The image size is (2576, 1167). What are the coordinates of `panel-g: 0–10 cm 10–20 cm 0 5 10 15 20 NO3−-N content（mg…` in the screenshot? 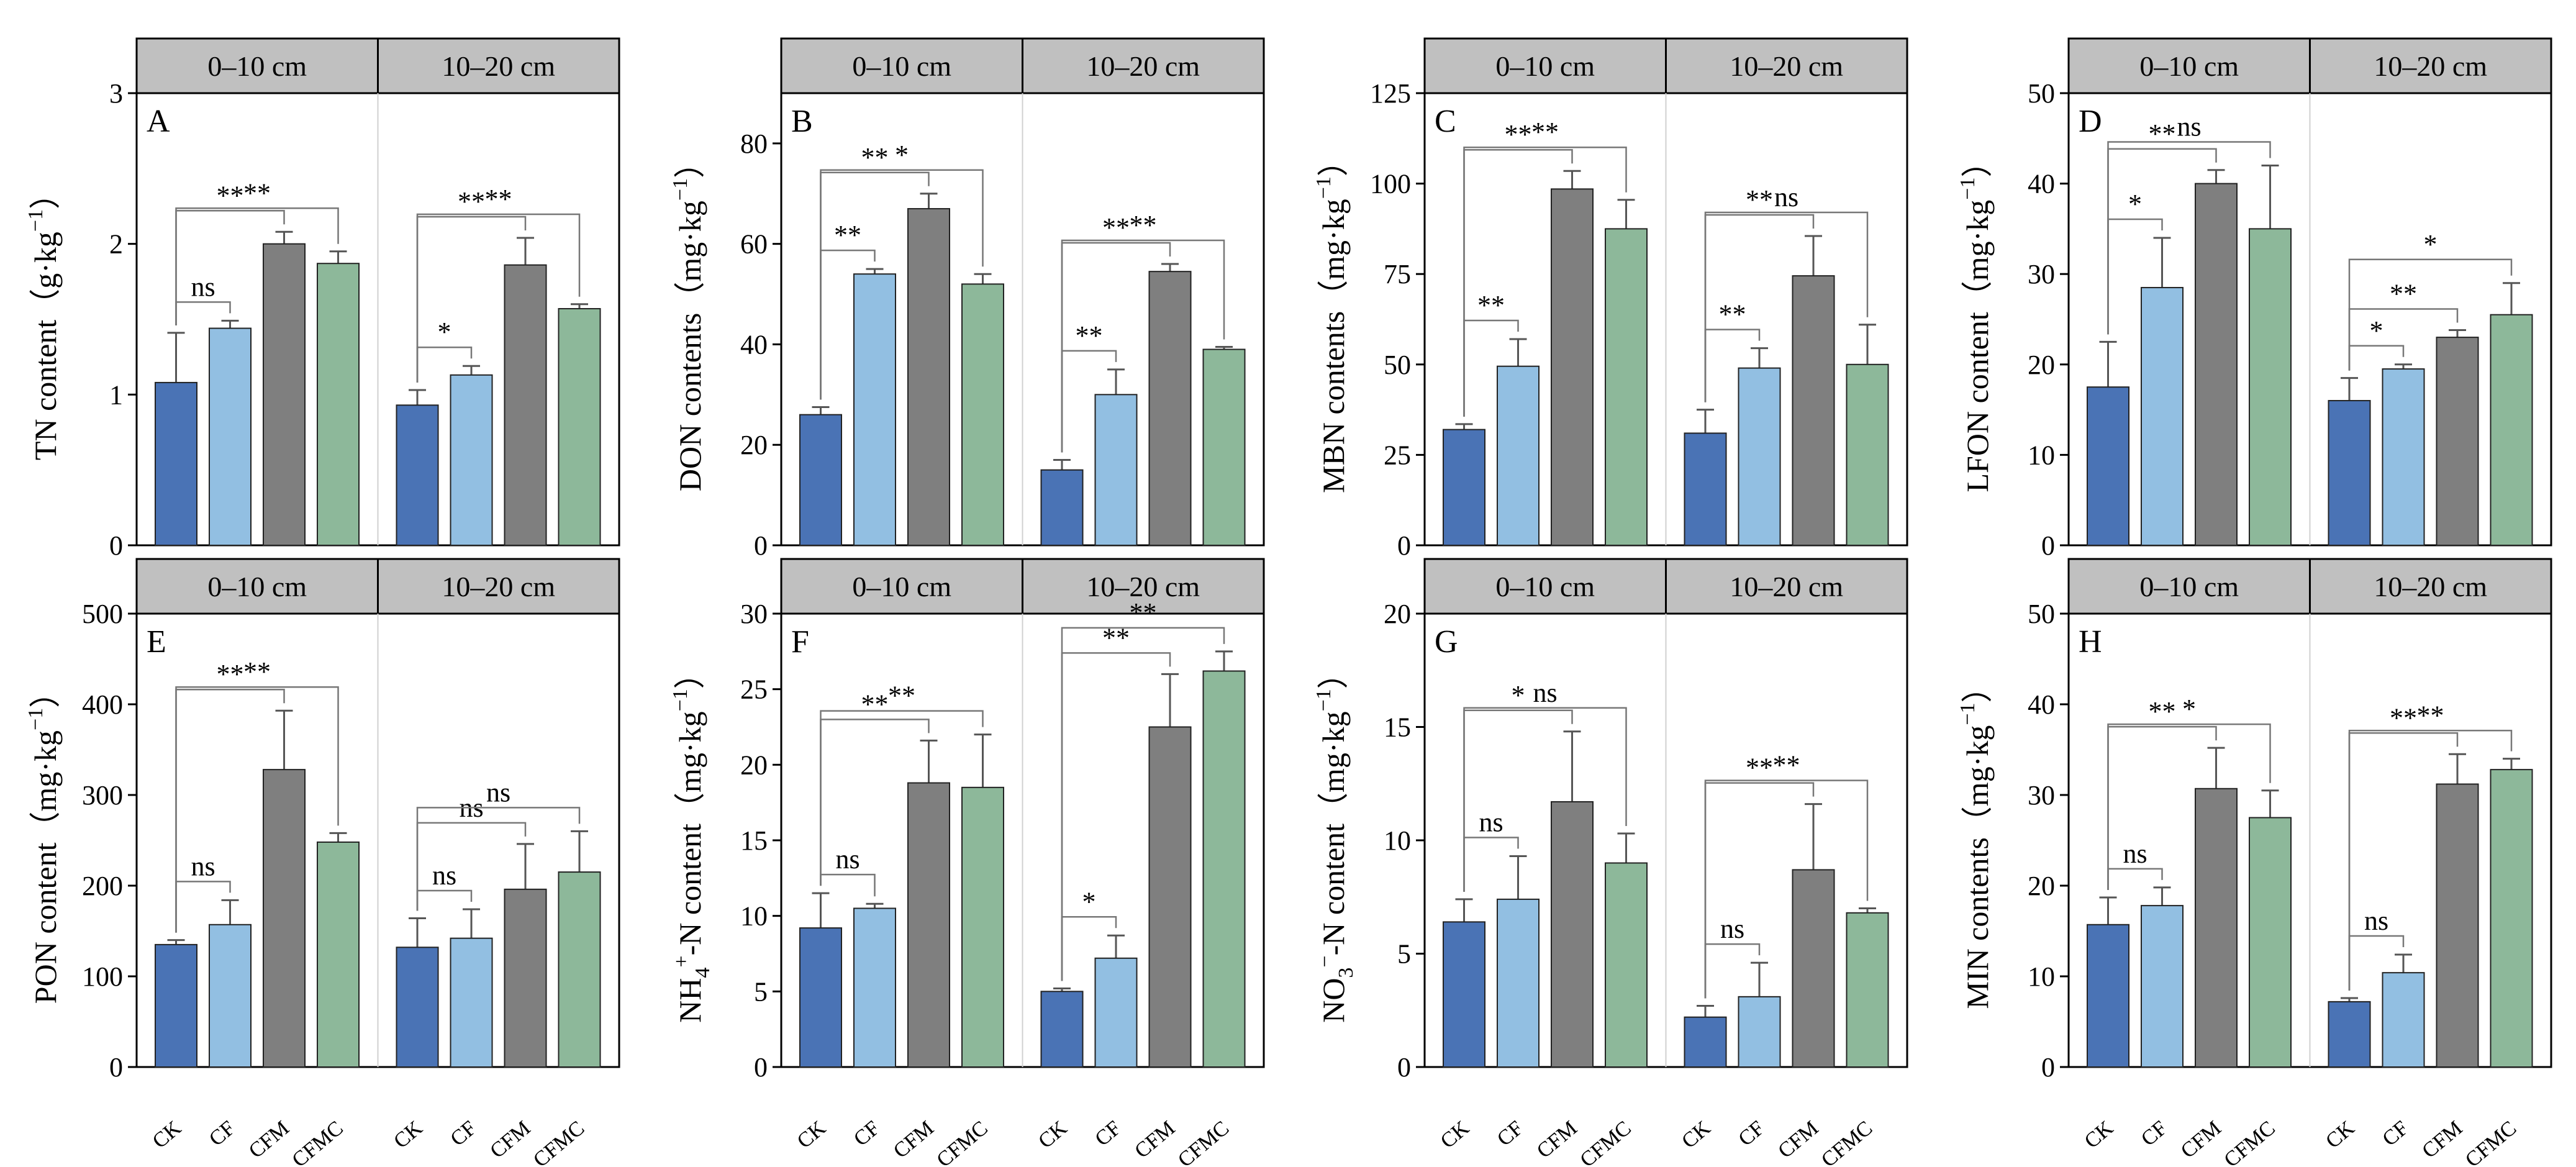 It's located at (1610, 862).